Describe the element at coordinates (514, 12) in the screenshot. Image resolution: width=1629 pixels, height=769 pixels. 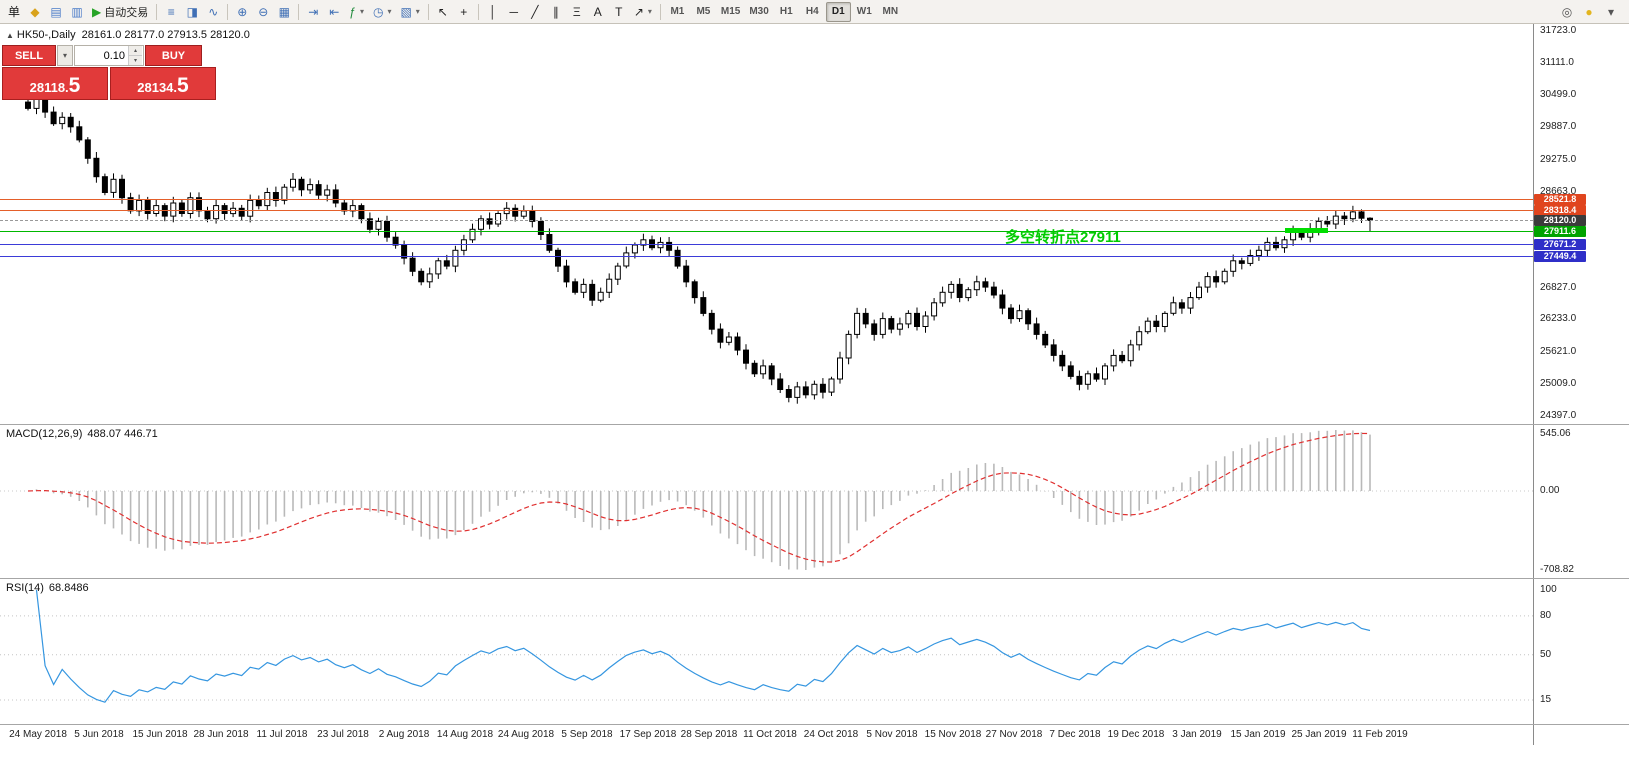
I see `horizontal-line-icon: ─` at that location.